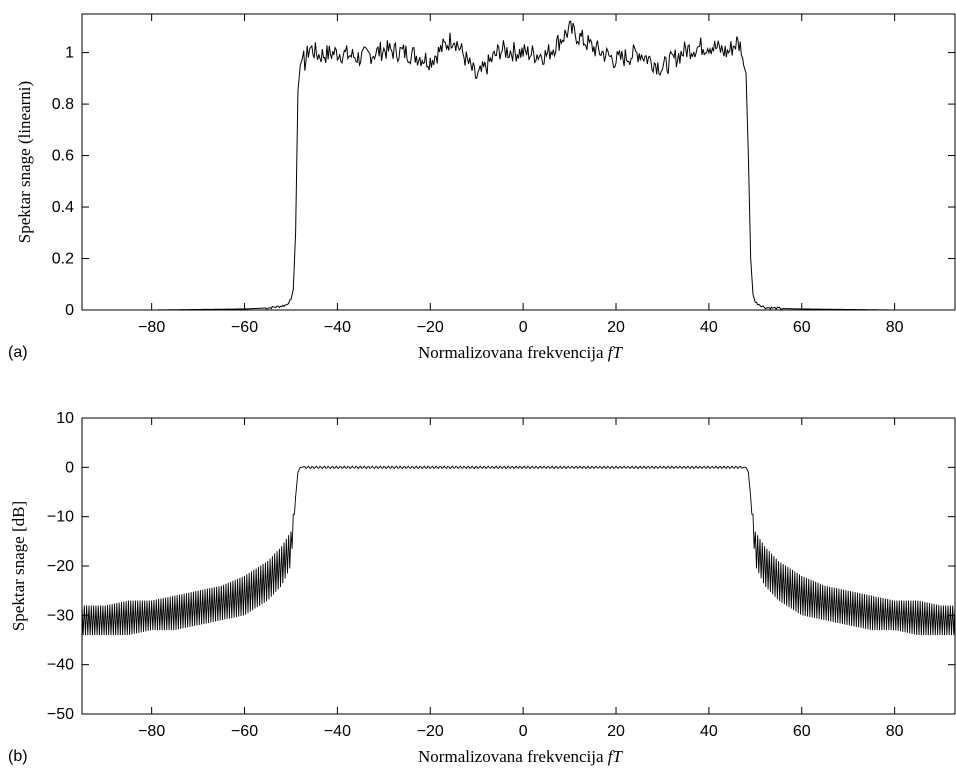 Image resolution: width=956 pixels, height=772 pixels. Describe the element at coordinates (616, 327) in the screenshot. I see `panel-a-x-tick-label: 20` at that location.